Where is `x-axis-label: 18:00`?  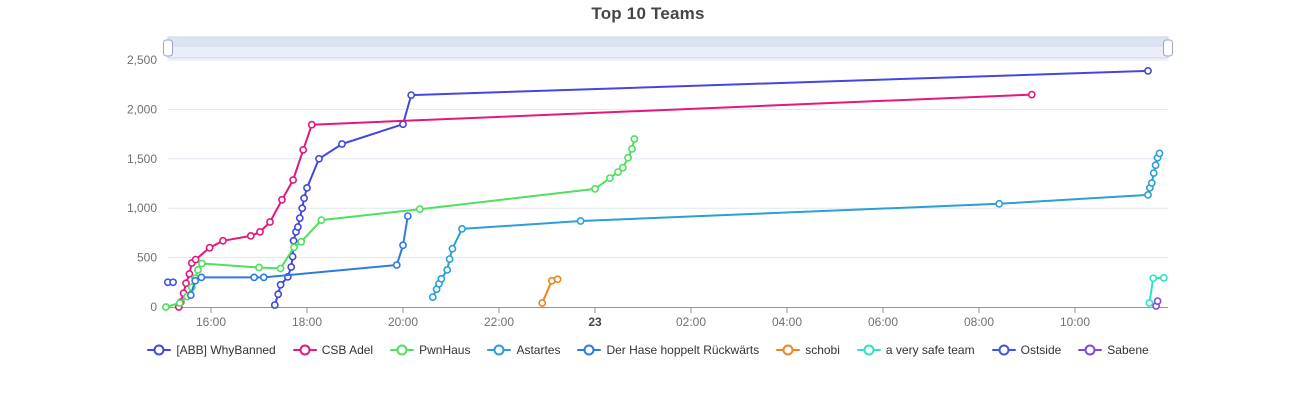
x-axis-label: 18:00 is located at coordinates (307, 322).